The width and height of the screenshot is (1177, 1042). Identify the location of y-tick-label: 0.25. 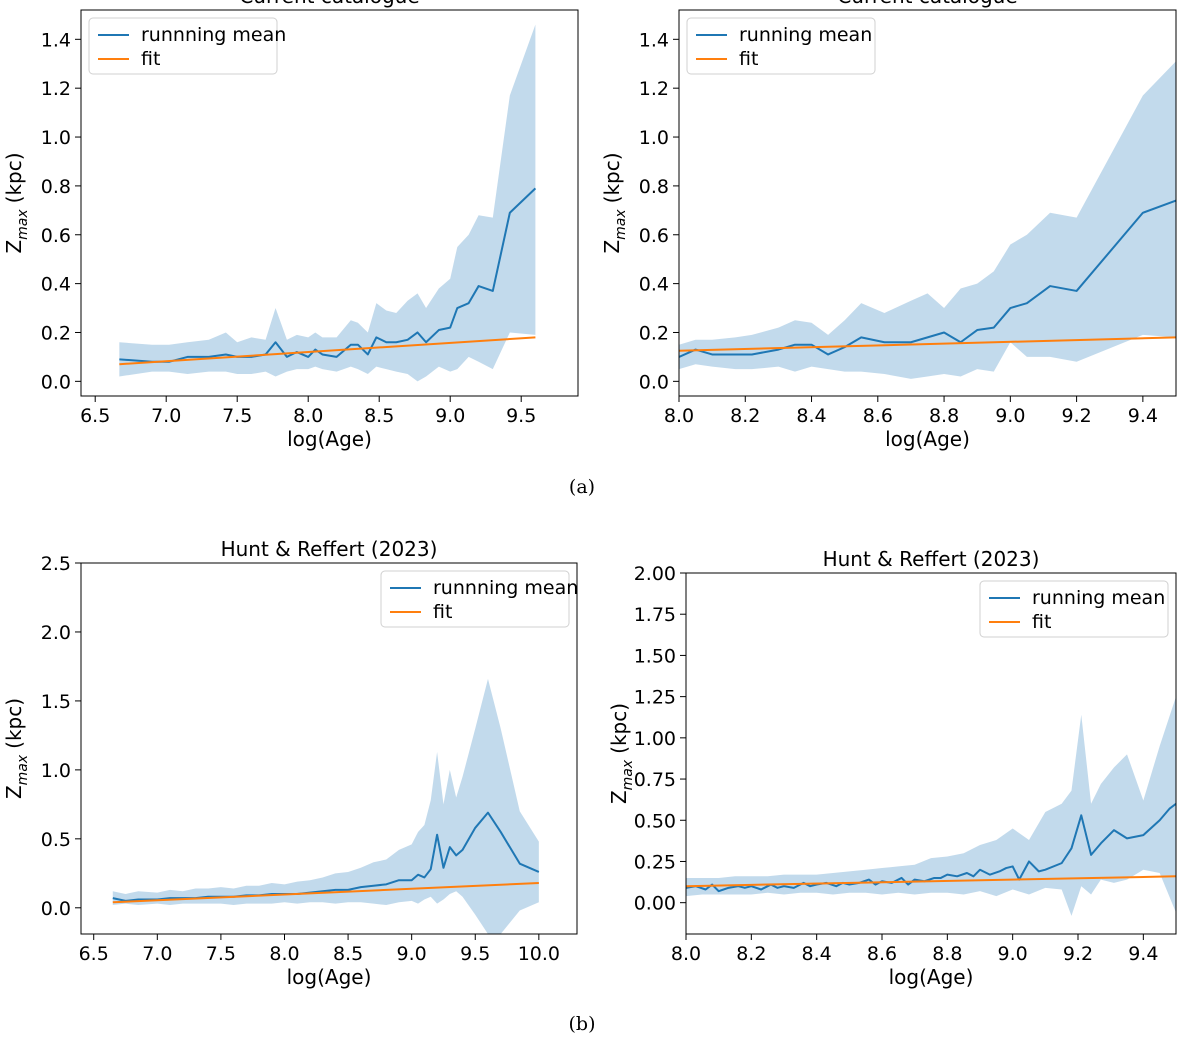
(655, 862).